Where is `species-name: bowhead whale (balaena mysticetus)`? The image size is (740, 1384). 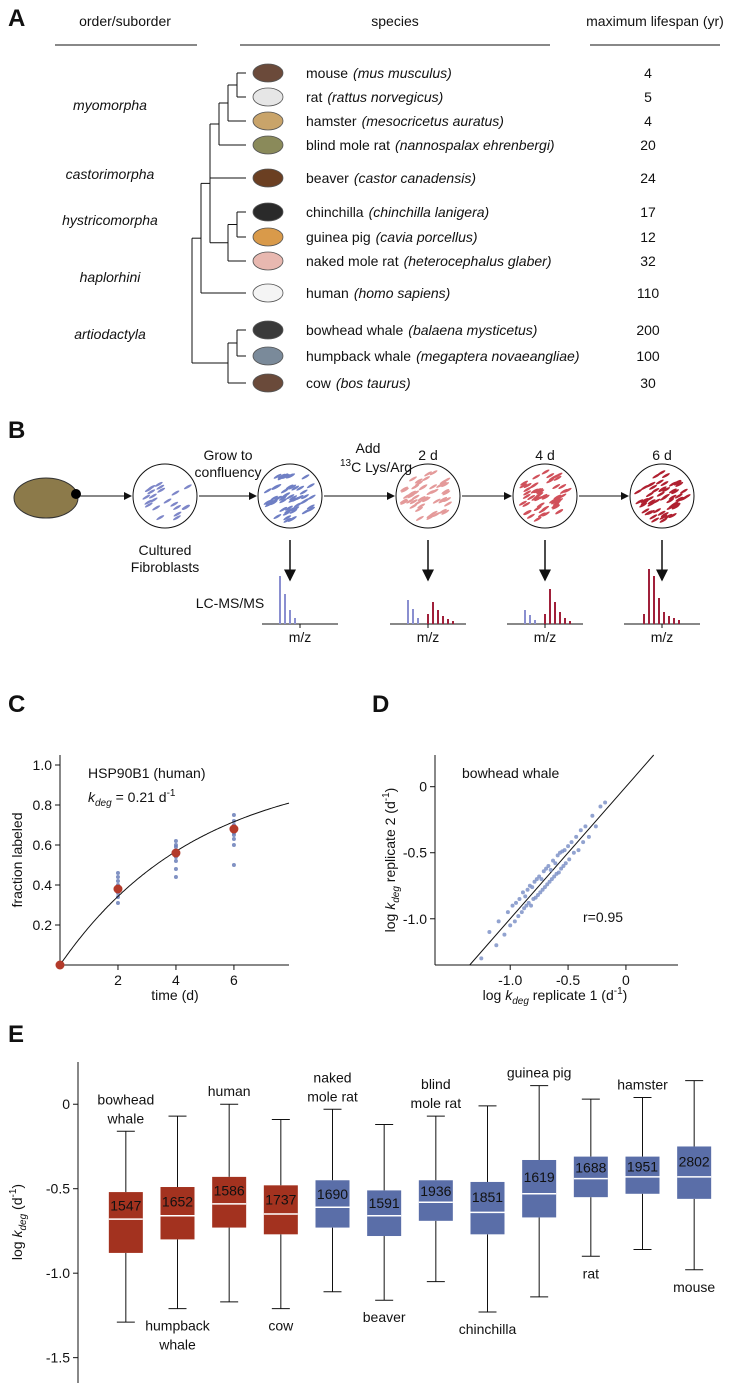
species-name: bowhead whale (balaena mysticetus) is located at coordinates (421, 330).